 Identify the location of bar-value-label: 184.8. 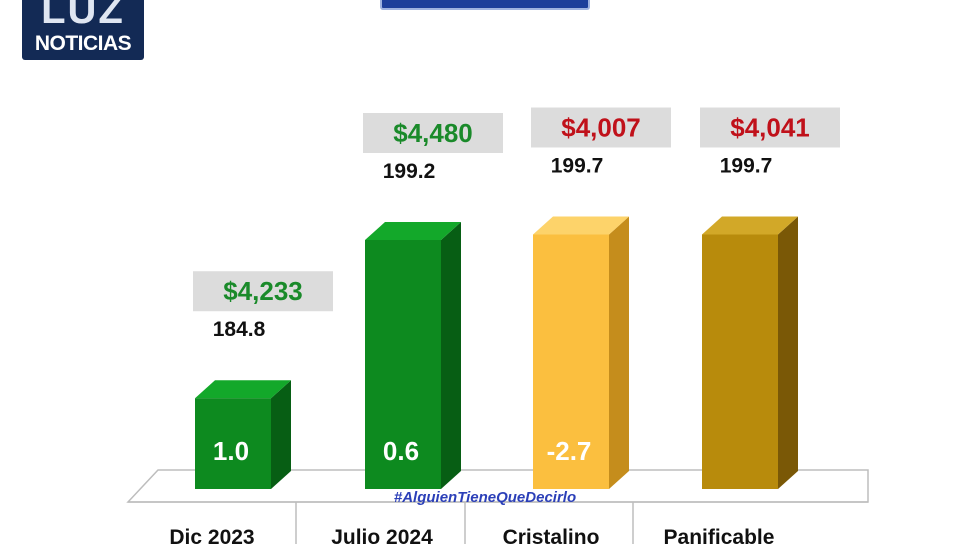
(239, 329).